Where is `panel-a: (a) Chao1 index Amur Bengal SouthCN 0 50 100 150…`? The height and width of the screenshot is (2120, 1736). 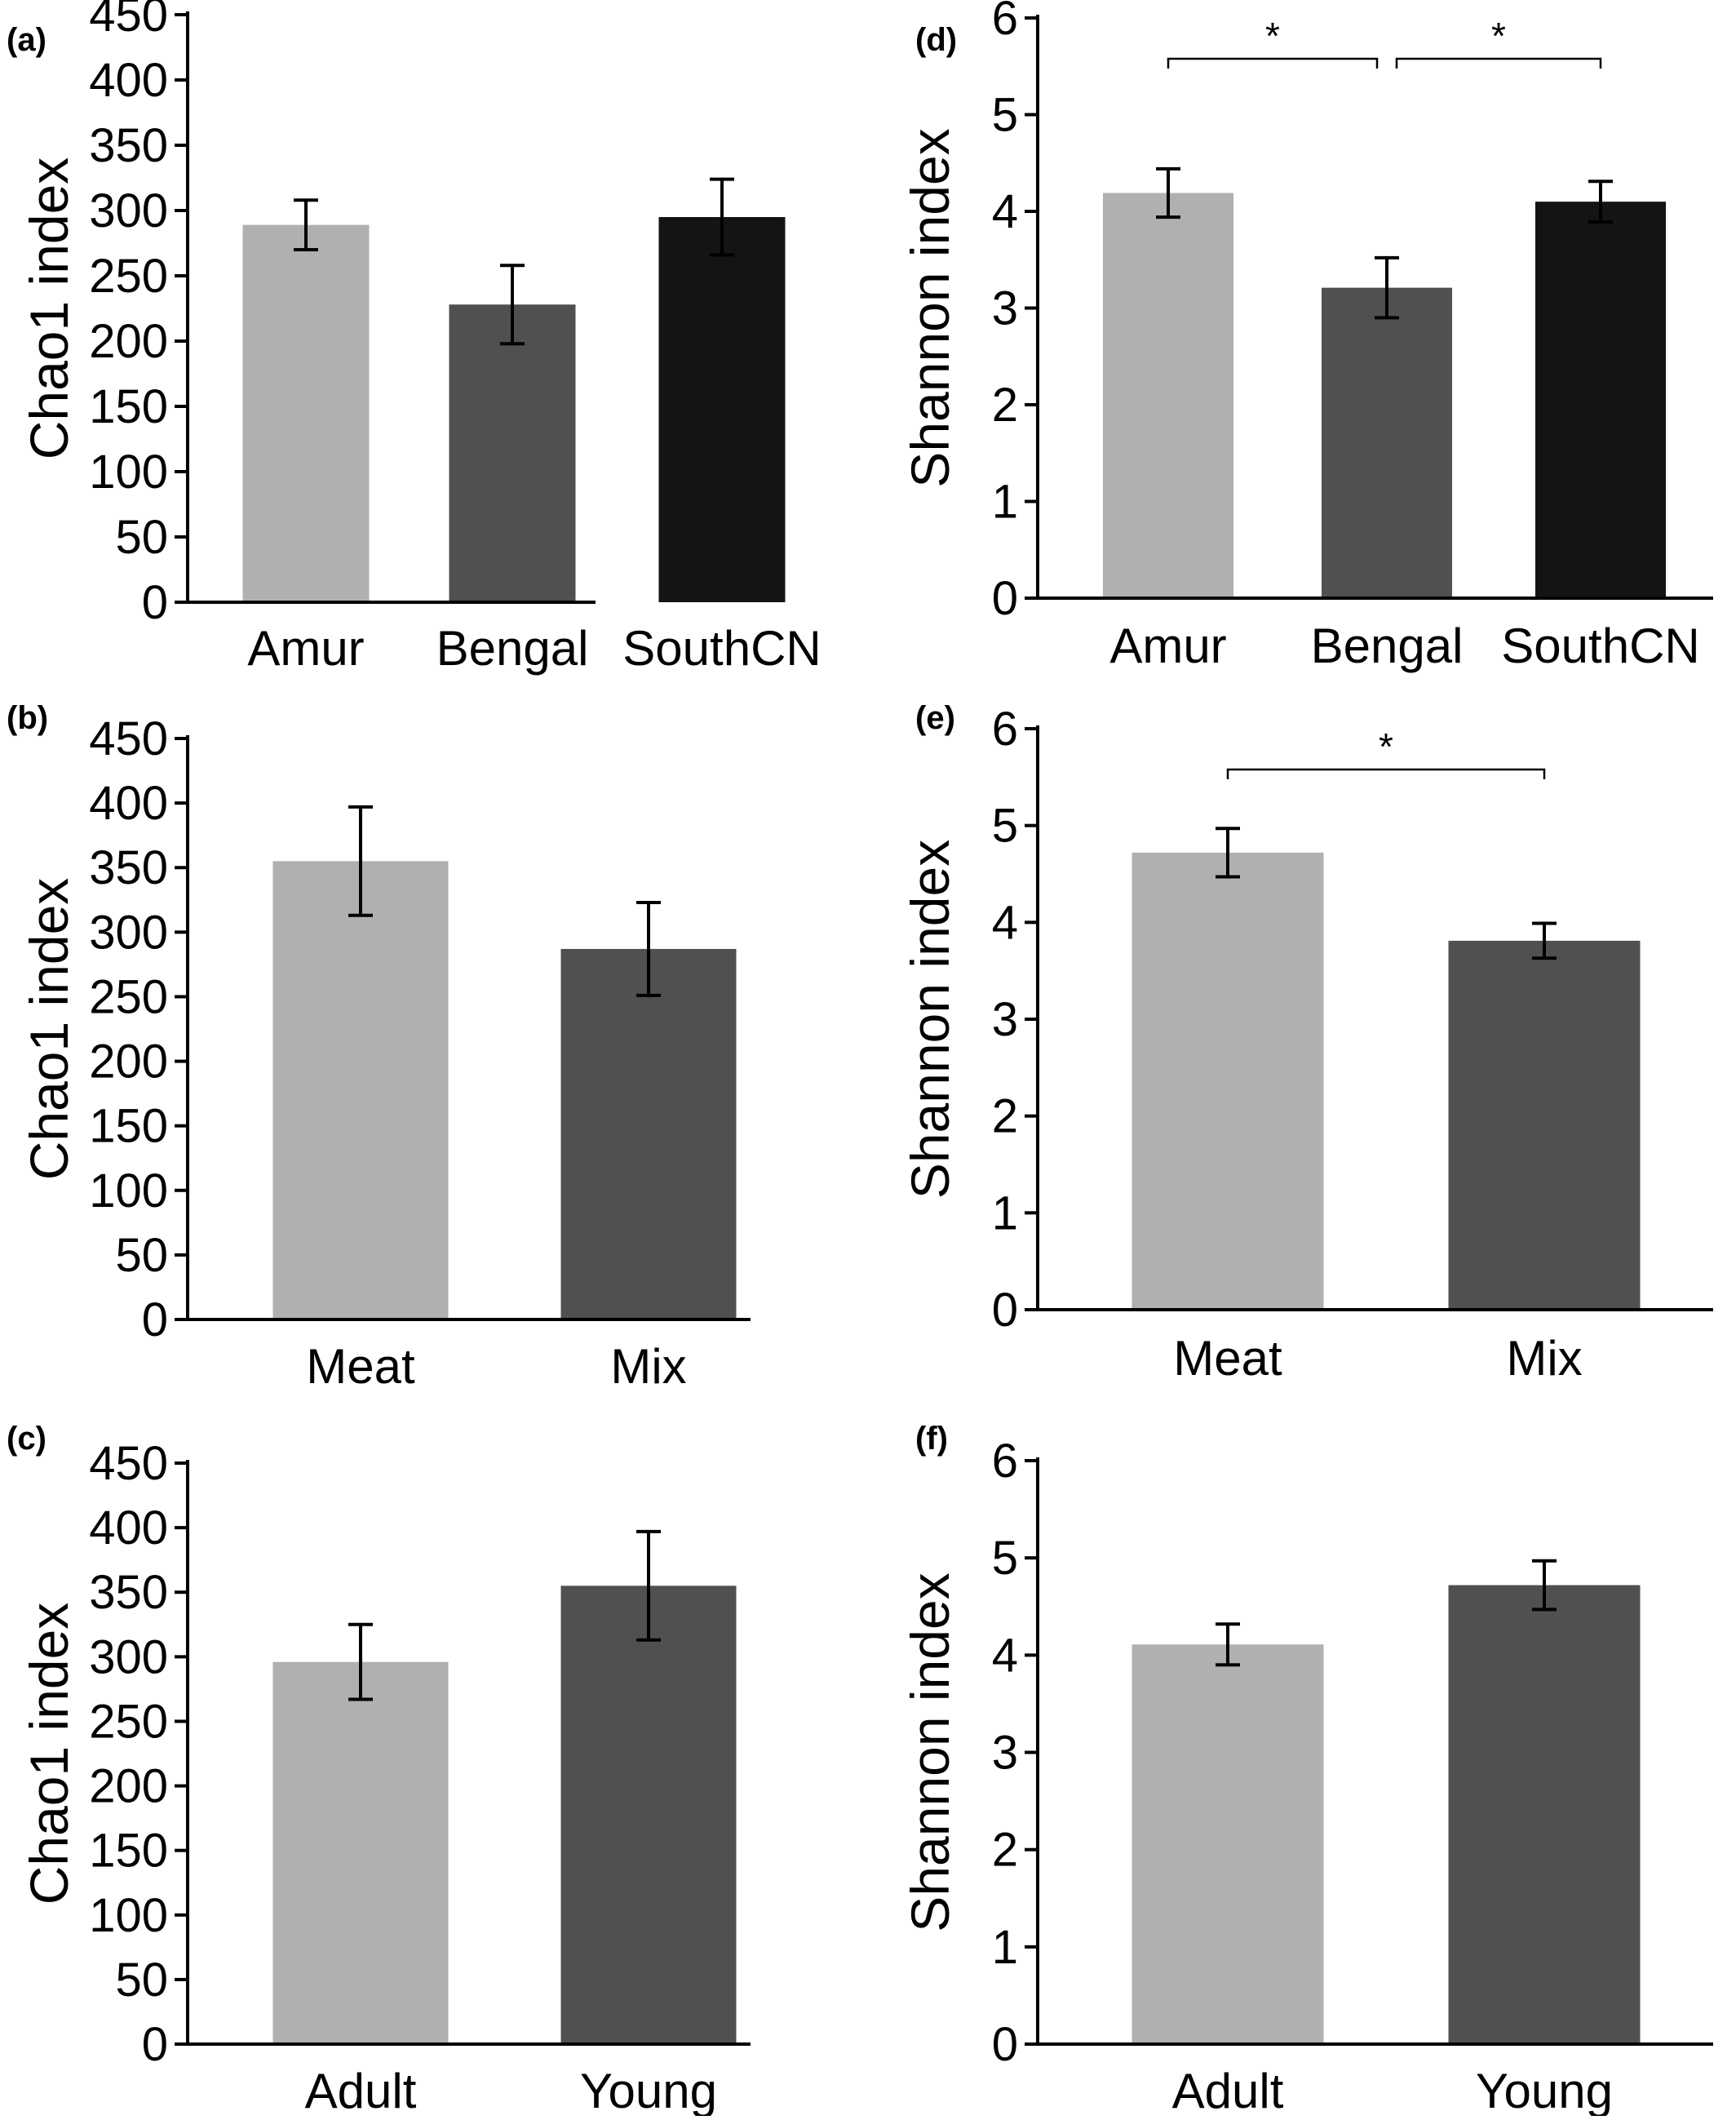 panel-a: (a) Chao1 index Amur Bengal SouthCN 0 50 100 150… is located at coordinates (414, 338).